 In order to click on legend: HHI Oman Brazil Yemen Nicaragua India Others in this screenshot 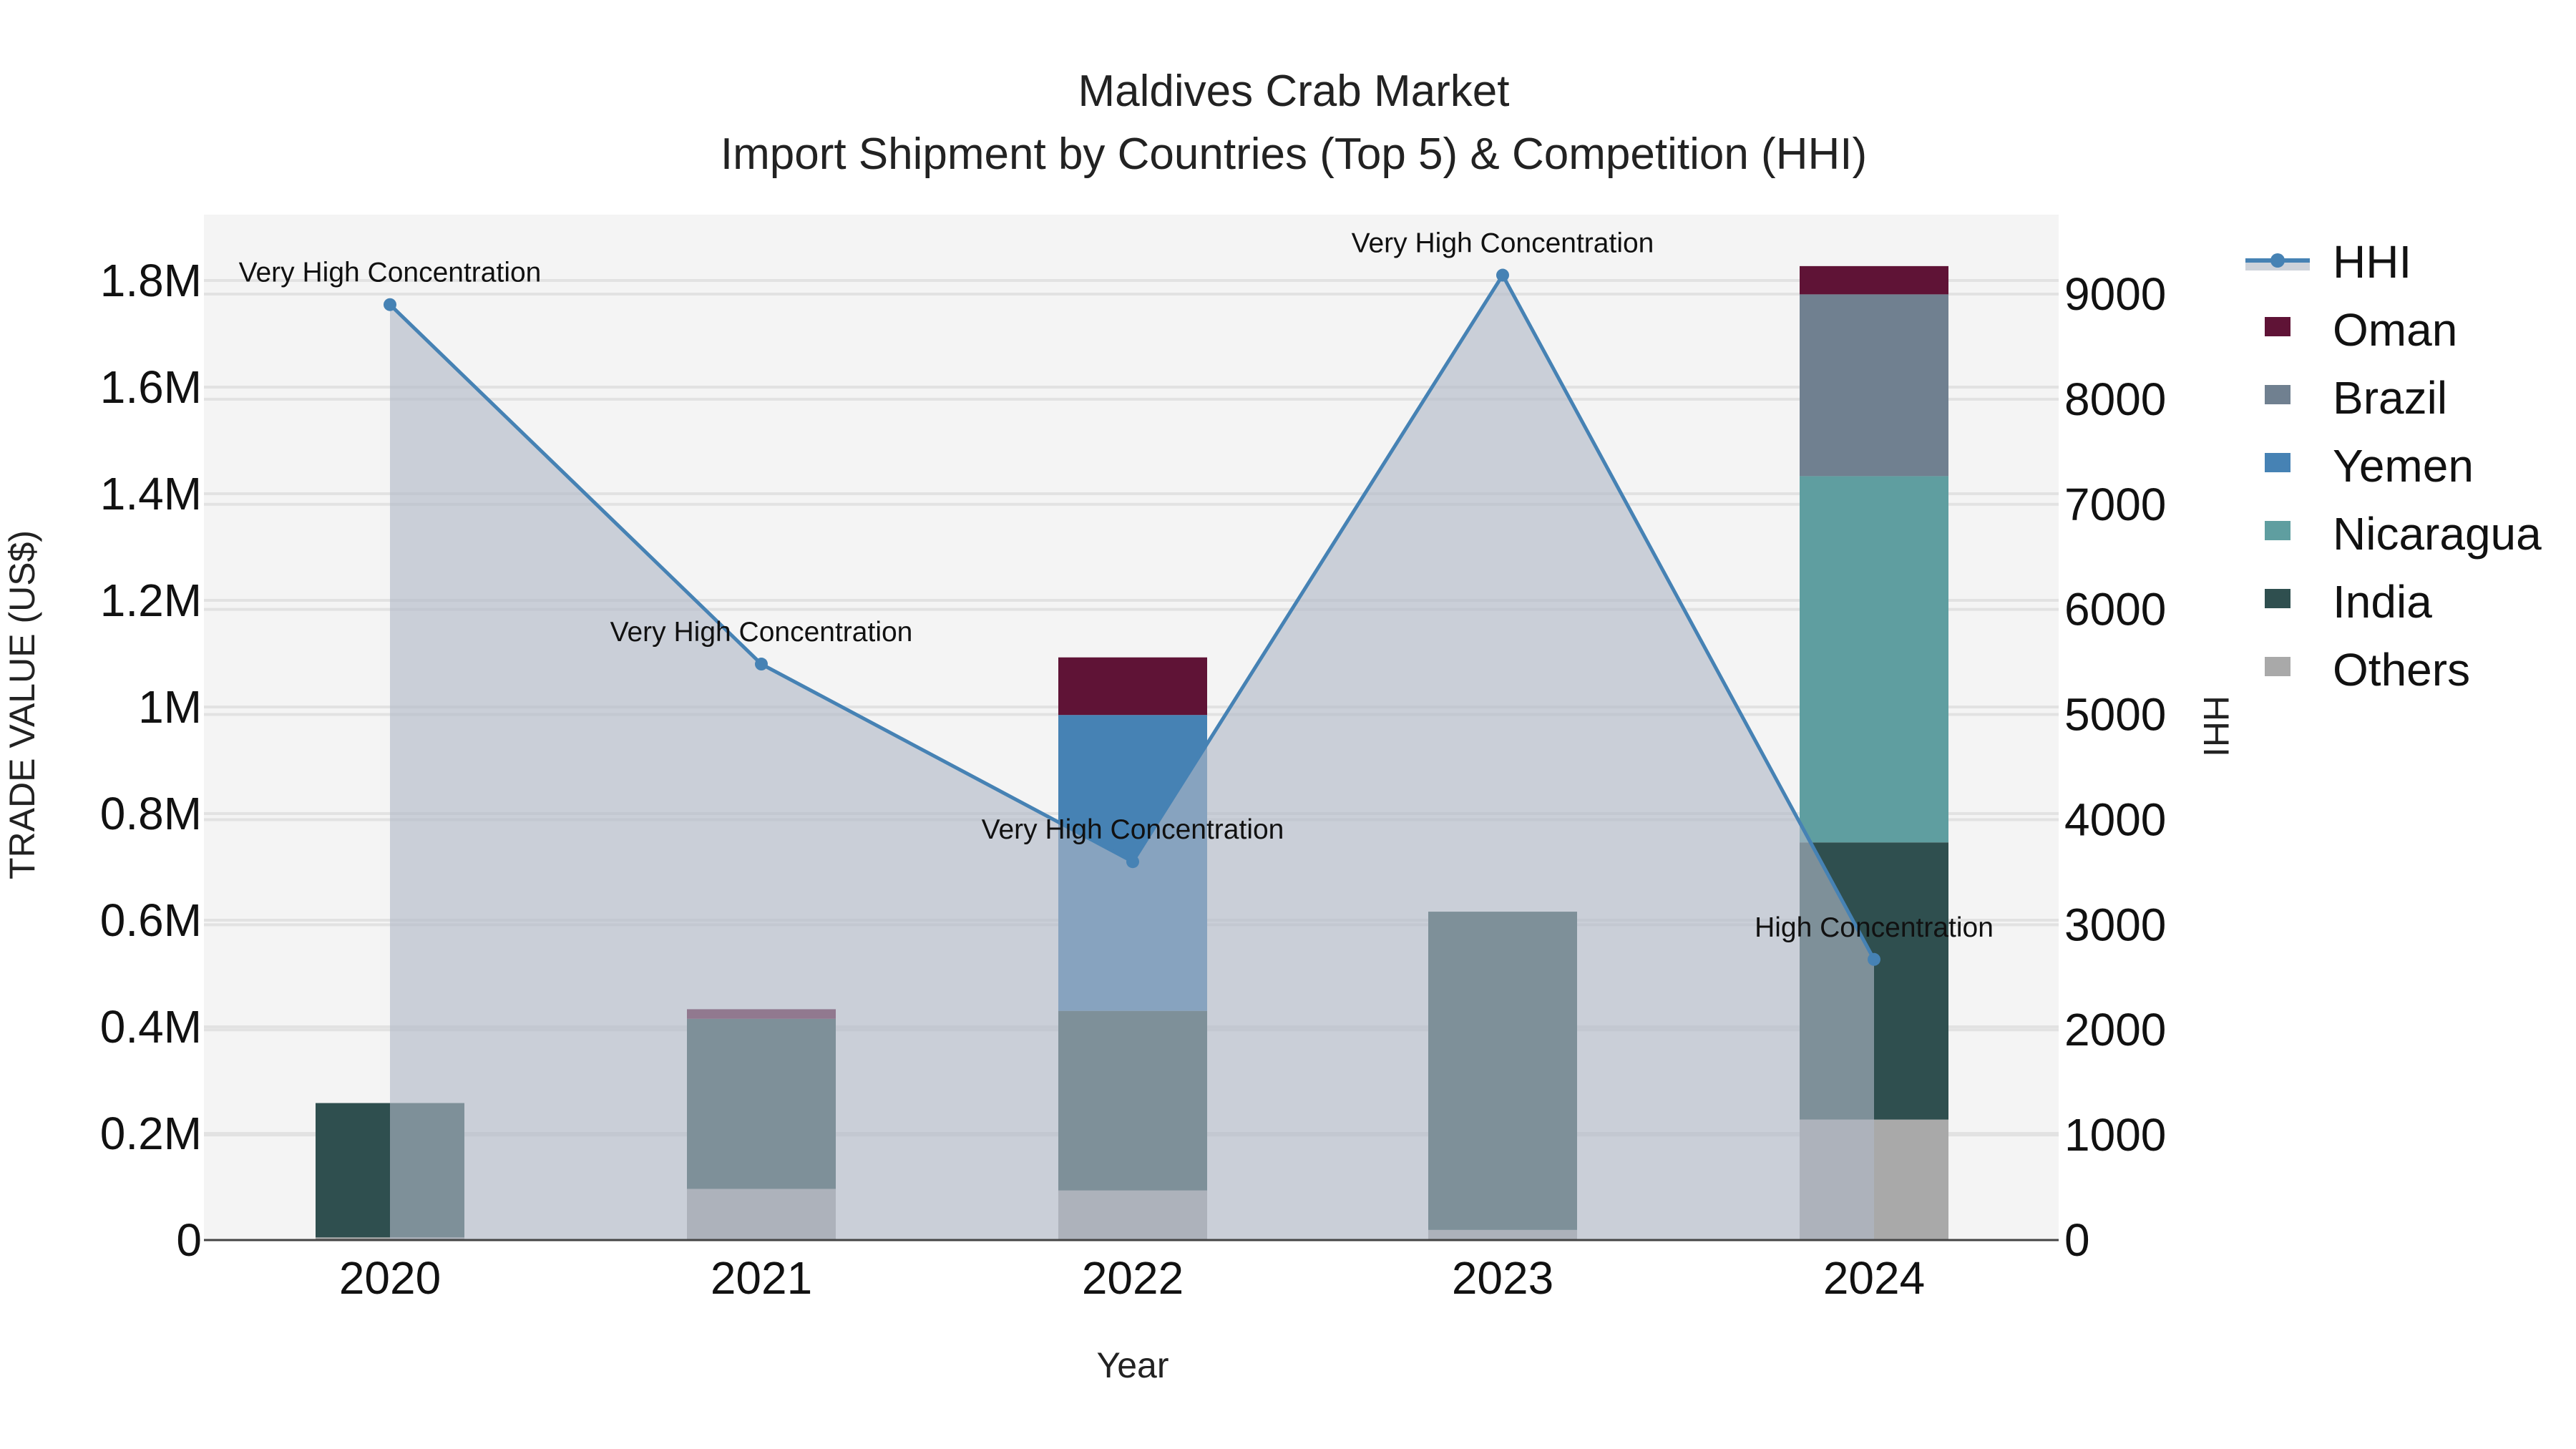, I will do `click(2393, 466)`.